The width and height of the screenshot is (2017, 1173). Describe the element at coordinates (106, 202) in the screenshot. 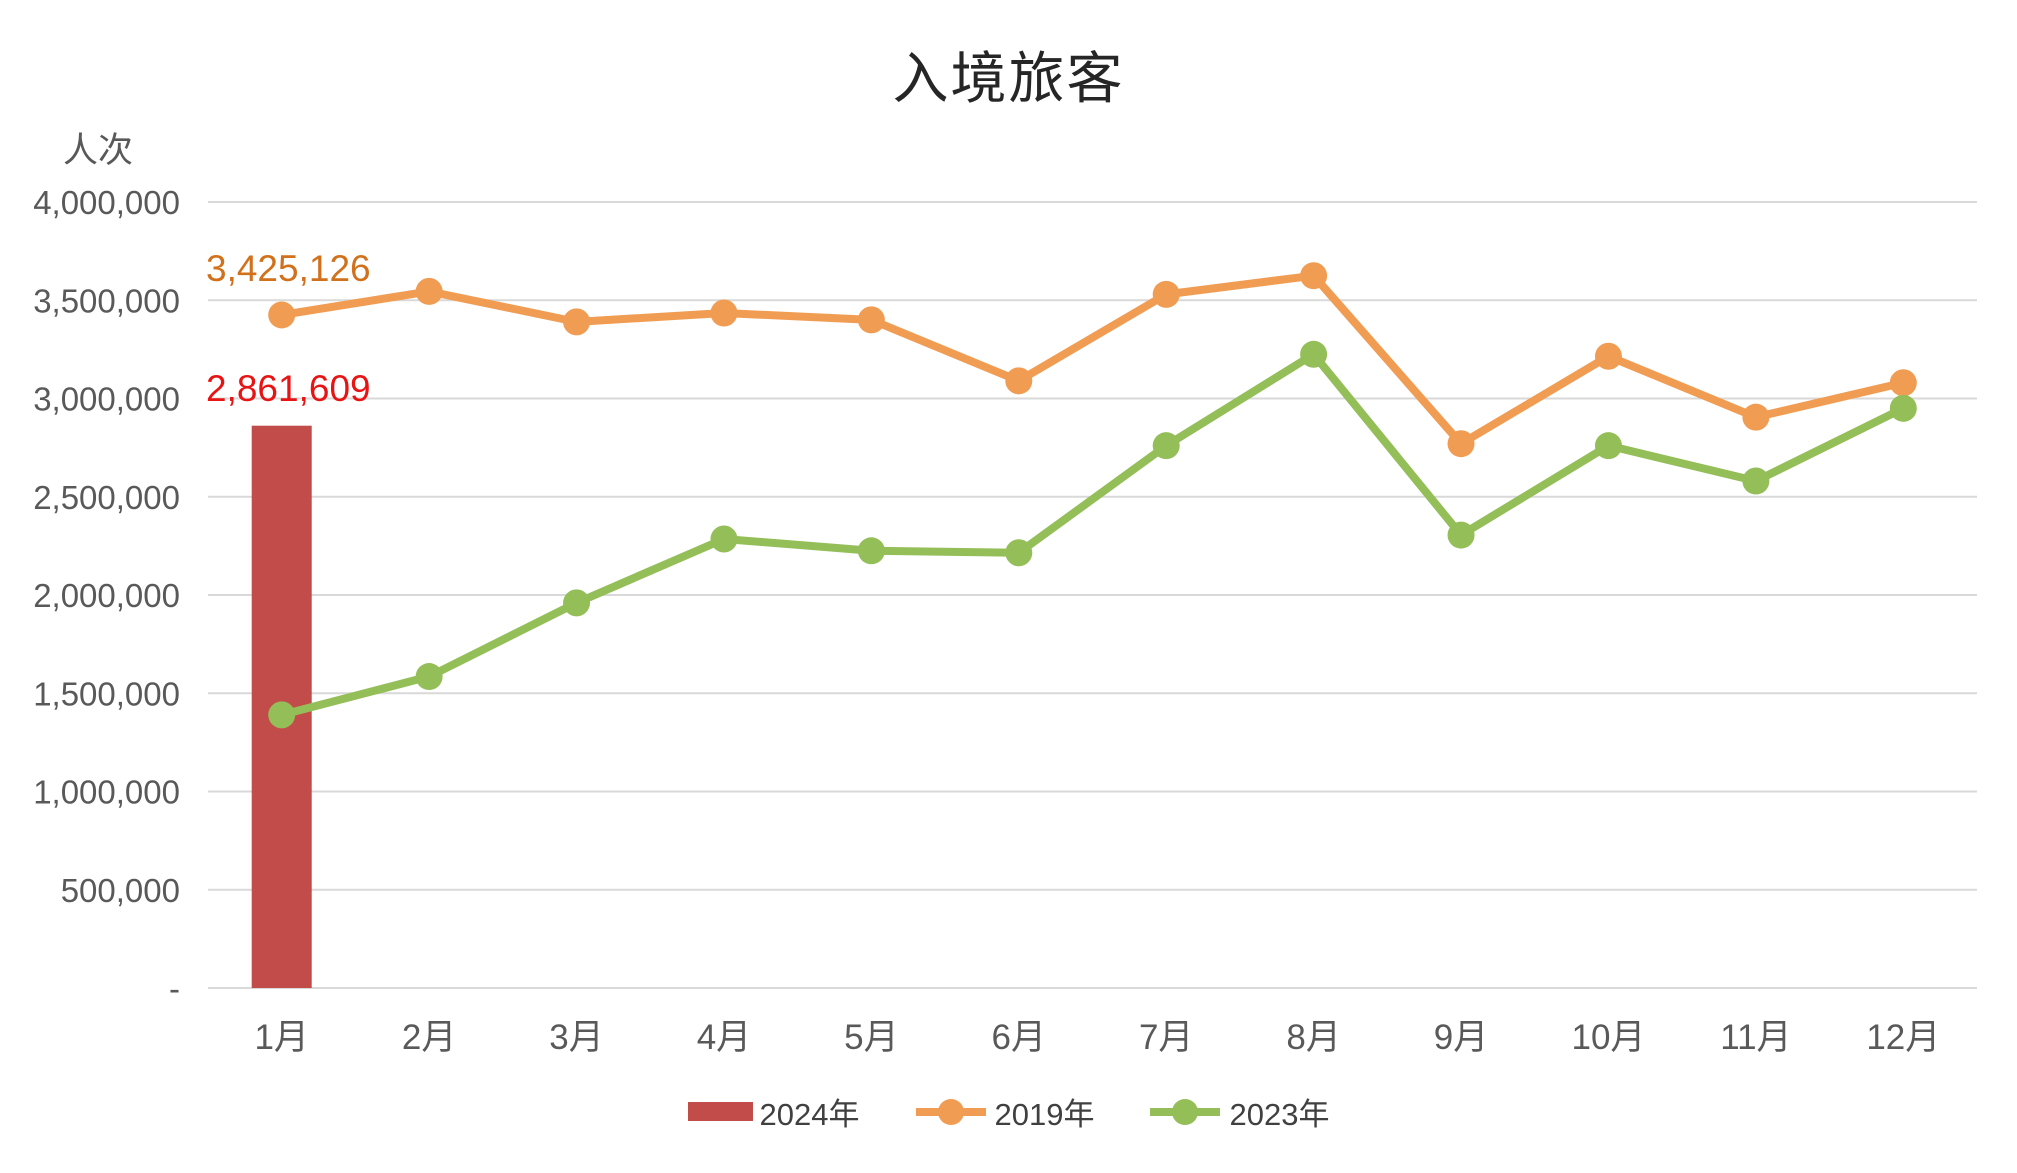

I see `y-tick-label: 4,000,000` at that location.